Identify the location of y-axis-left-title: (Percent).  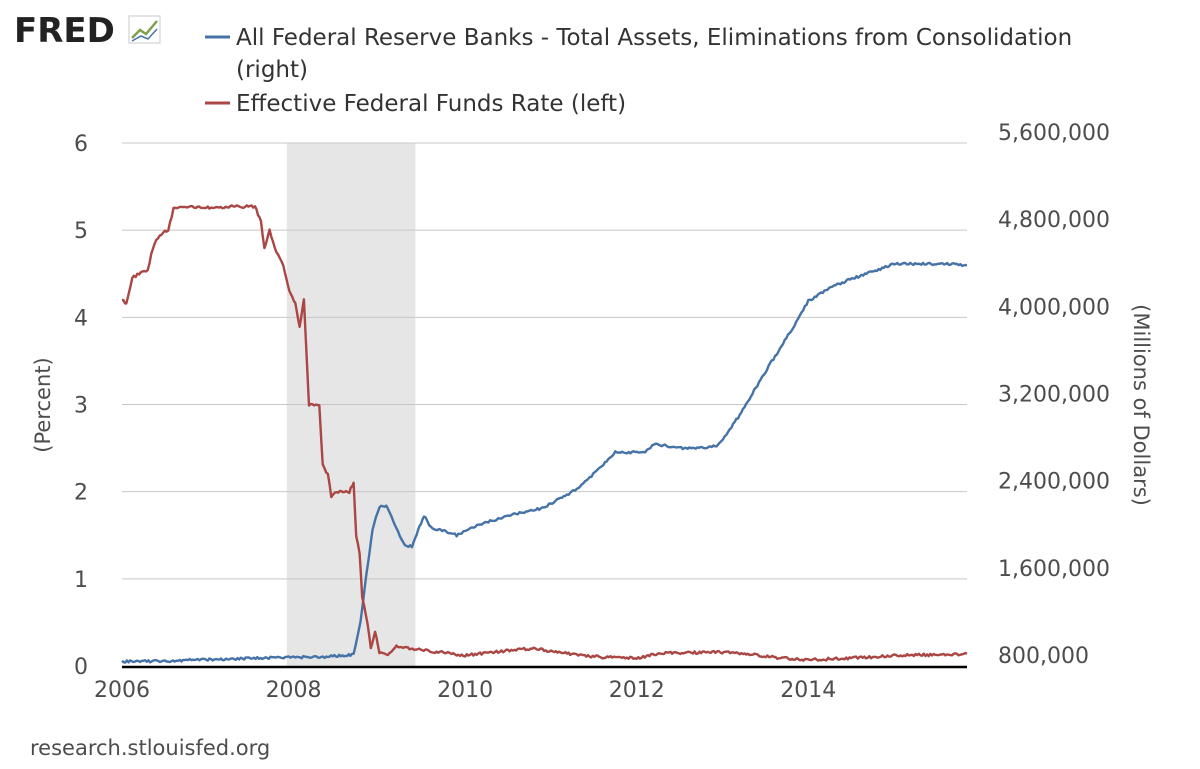
(43, 404).